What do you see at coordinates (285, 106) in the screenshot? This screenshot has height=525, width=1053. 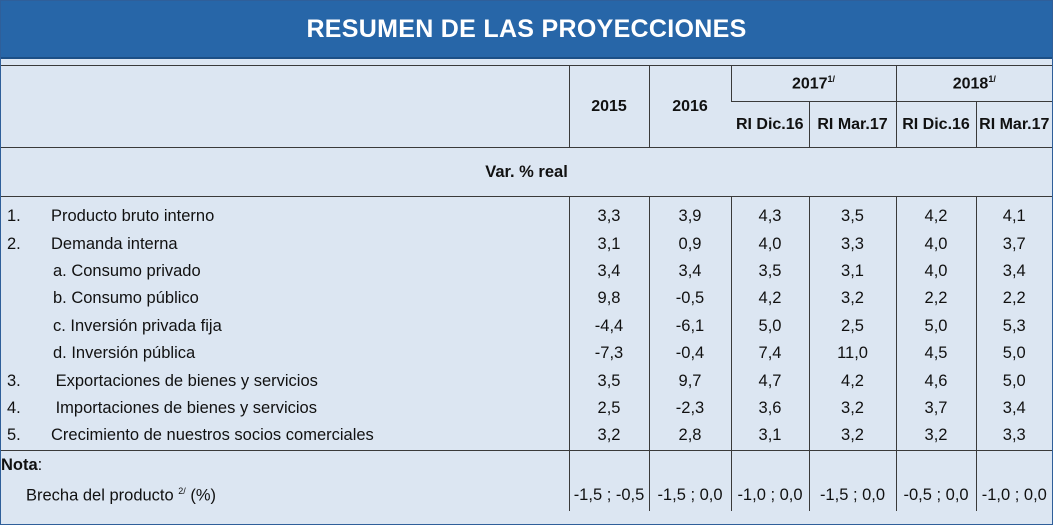 I see `header-blank-cell` at bounding box center [285, 106].